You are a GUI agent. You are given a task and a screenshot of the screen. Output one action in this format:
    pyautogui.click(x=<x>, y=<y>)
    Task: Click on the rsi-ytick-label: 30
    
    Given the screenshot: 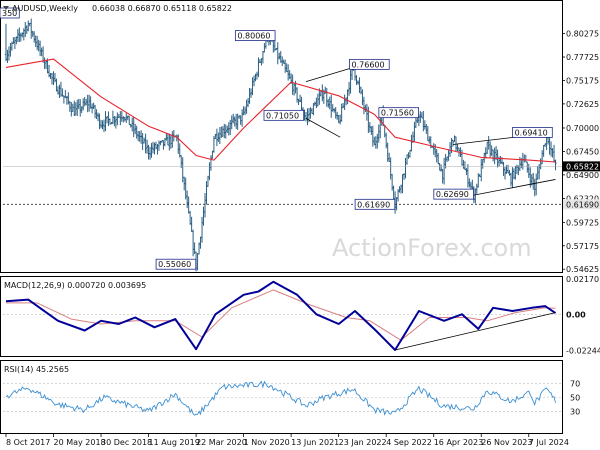 What is the action you would take?
    pyautogui.click(x=575, y=411)
    